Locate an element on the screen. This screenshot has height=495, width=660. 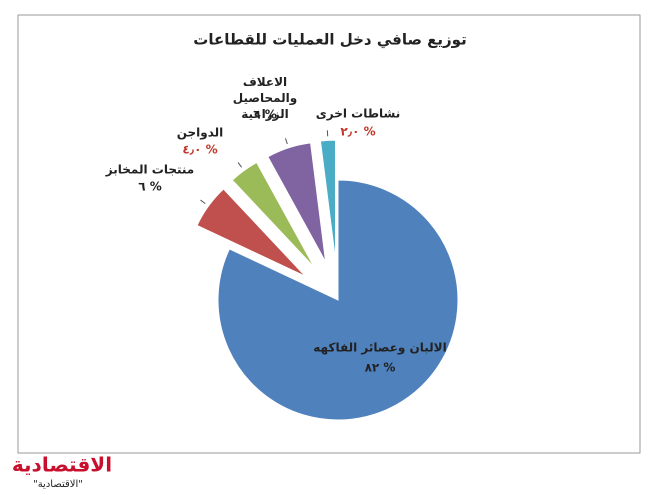
credit: "الاقتصادية" is located at coordinates (58, 484).